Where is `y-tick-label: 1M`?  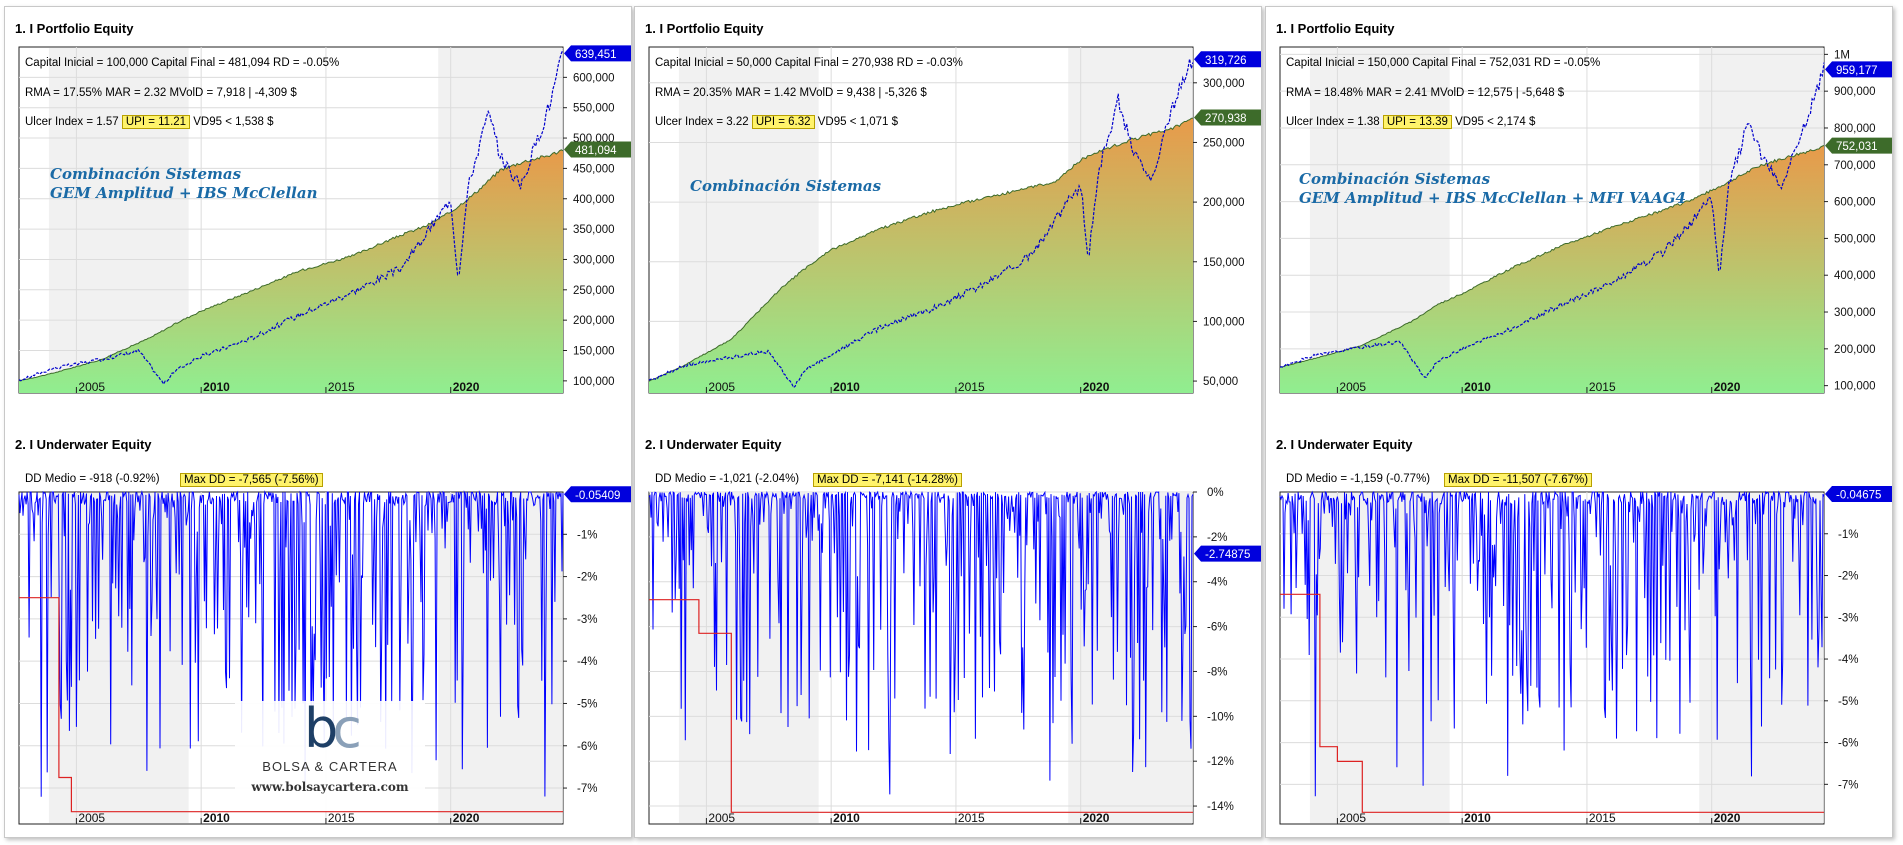 y-tick-label: 1M is located at coordinates (1842, 55).